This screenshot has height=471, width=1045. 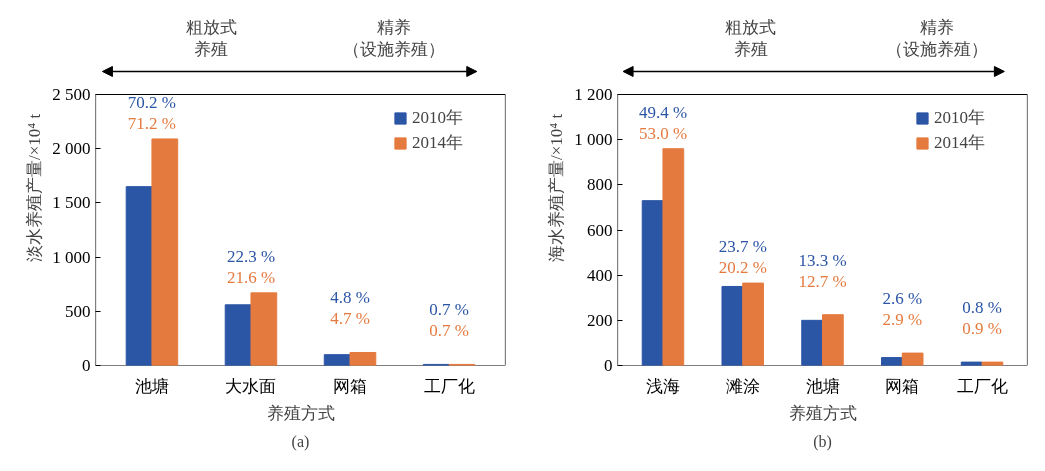 I want to click on annotation: 71.2 %, so click(x=152, y=123).